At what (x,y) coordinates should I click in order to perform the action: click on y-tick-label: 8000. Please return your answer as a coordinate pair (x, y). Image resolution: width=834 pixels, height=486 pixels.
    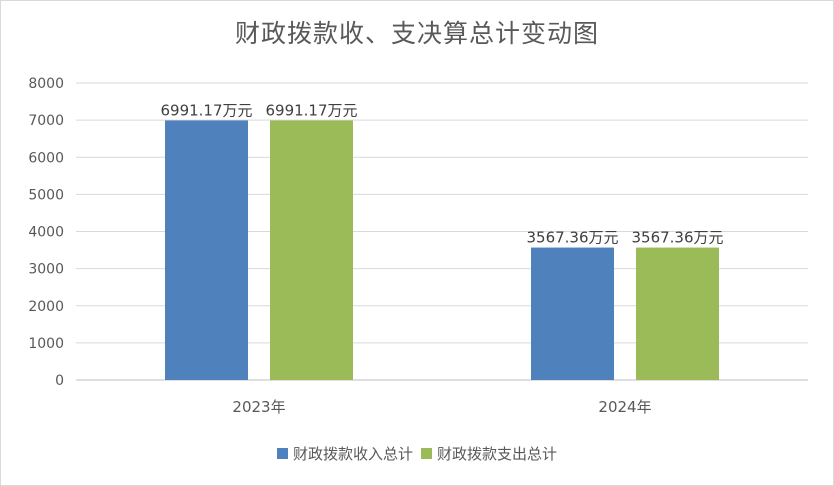
    Looking at the image, I should click on (46, 84).